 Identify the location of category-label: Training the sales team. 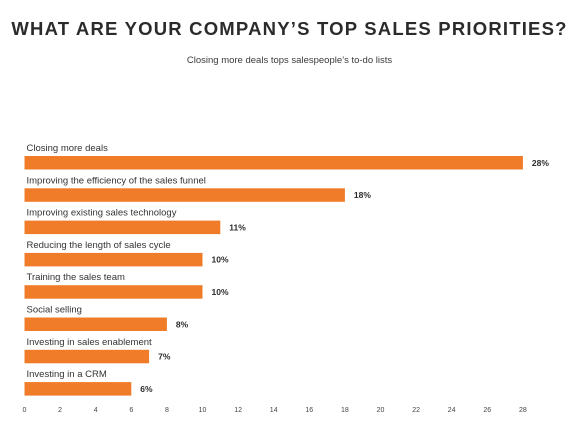
(76, 277).